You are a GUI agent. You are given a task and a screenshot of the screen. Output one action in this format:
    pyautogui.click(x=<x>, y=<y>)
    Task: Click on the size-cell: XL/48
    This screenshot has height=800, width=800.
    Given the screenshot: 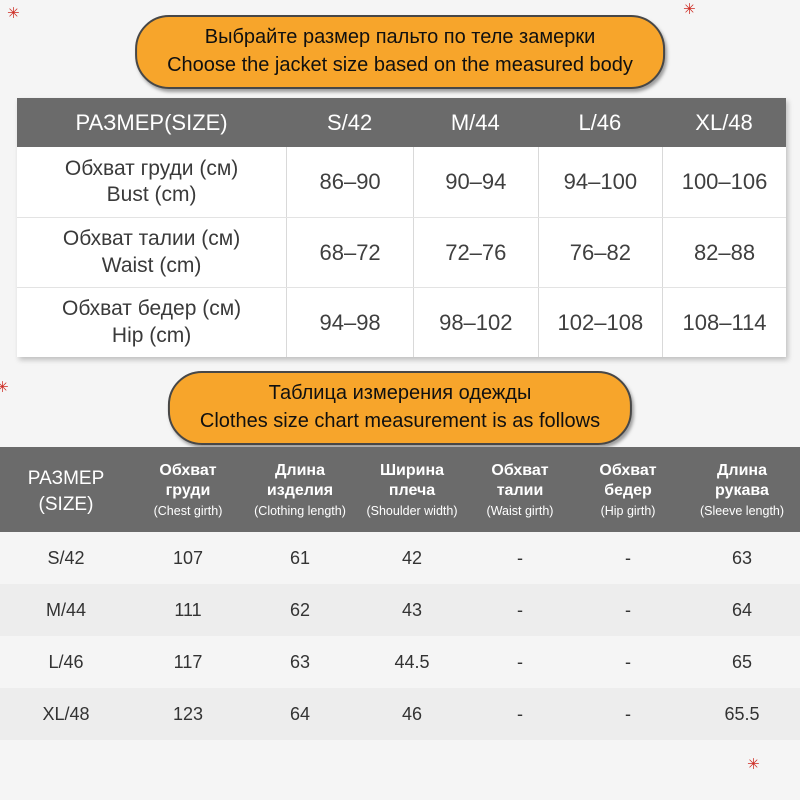 What is the action you would take?
    pyautogui.click(x=66, y=713)
    